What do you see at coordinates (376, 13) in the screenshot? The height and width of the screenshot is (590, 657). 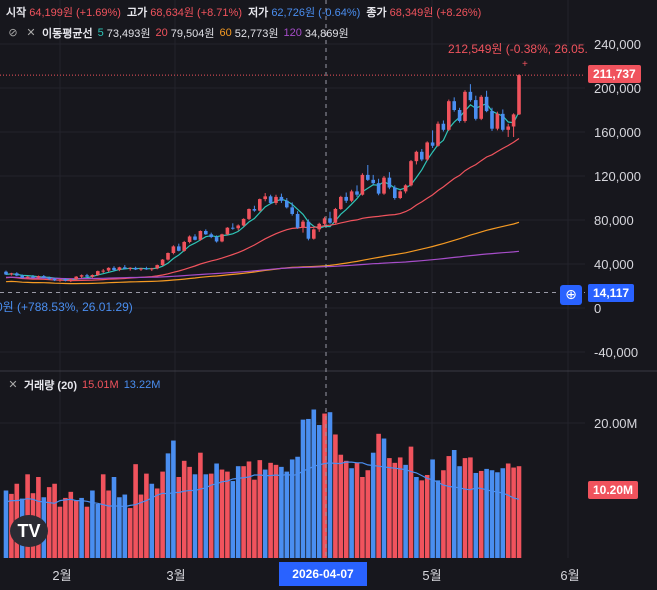 I see `close-label: 종가` at bounding box center [376, 13].